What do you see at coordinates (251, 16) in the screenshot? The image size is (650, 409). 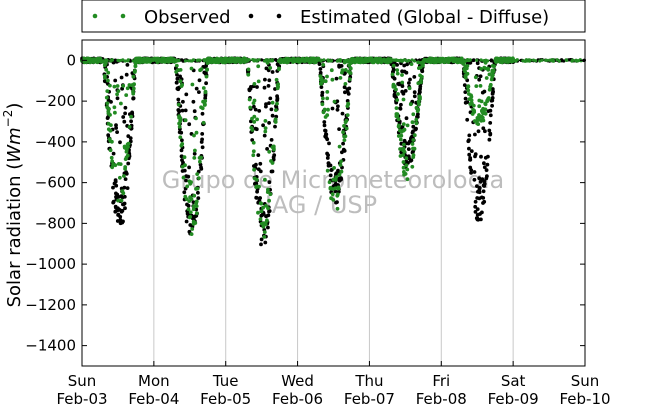 I see `legend-marker-estimated` at bounding box center [251, 16].